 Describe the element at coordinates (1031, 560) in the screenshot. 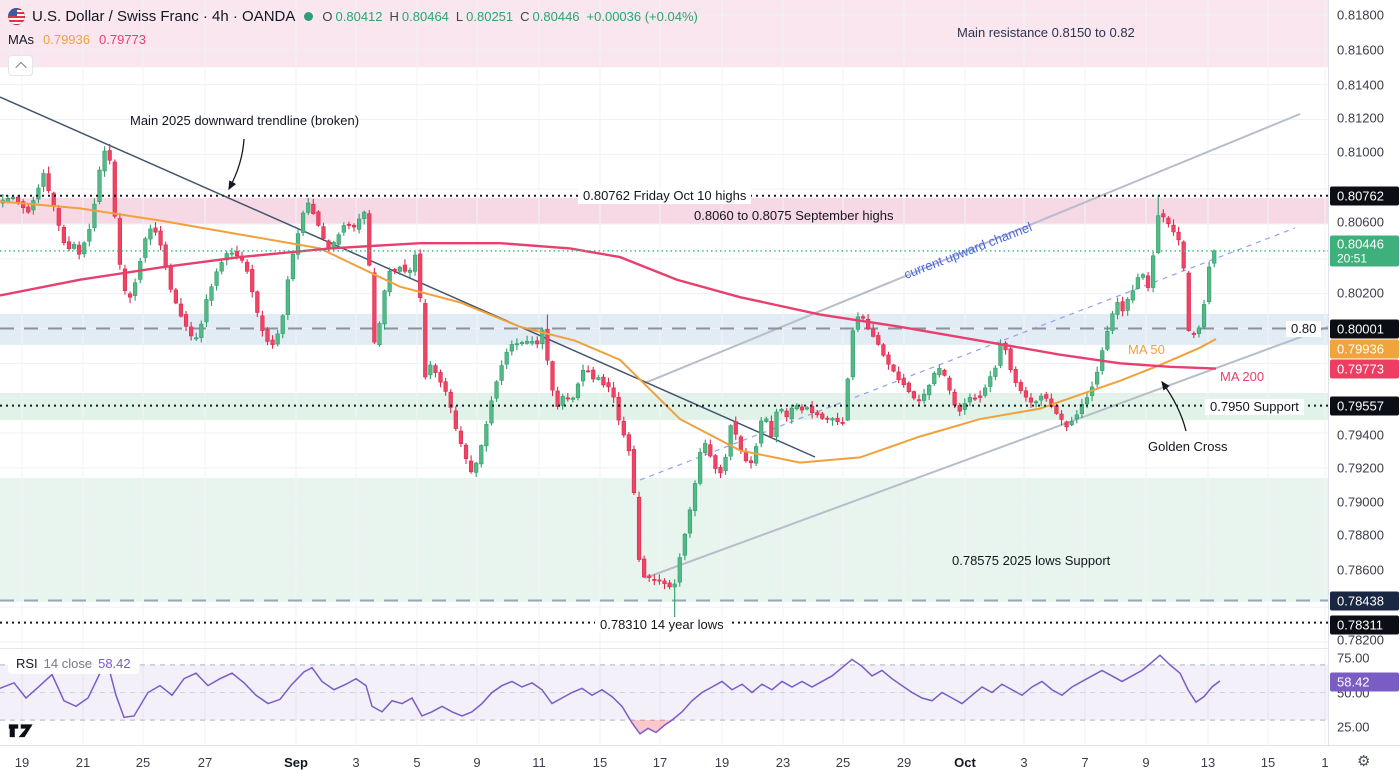

I see `annotation-lows-support-label: 0.78575 2025 lows Support` at that location.